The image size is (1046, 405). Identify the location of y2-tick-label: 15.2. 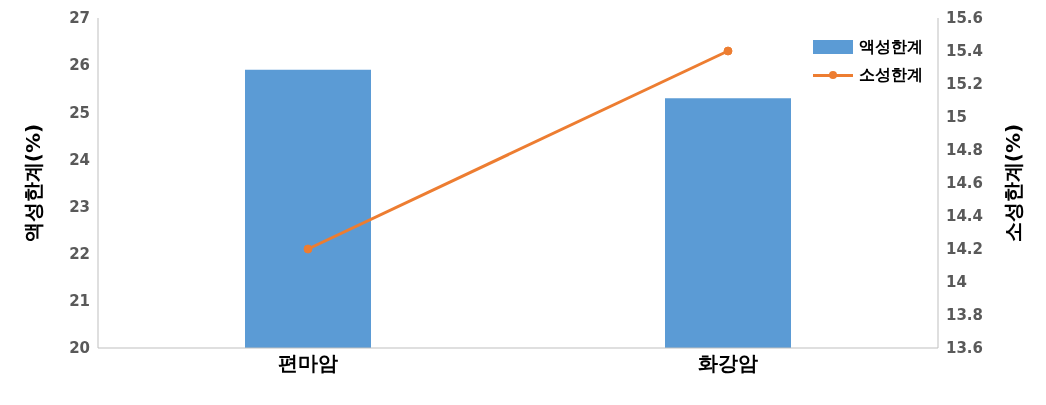
(965, 84).